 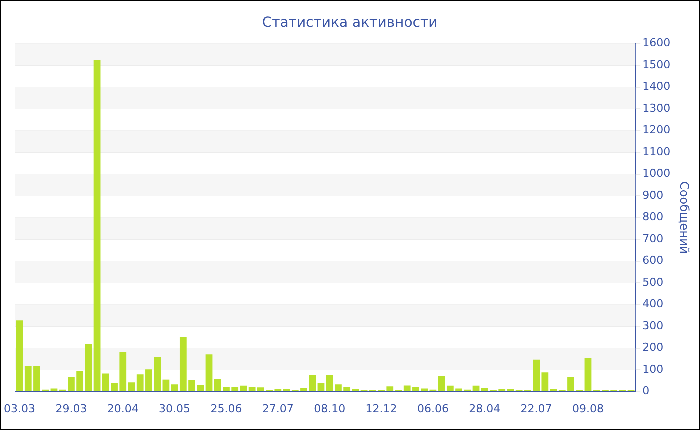 What do you see at coordinates (278, 409) in the screenshot?
I see `x-tick-label: 27.07` at bounding box center [278, 409].